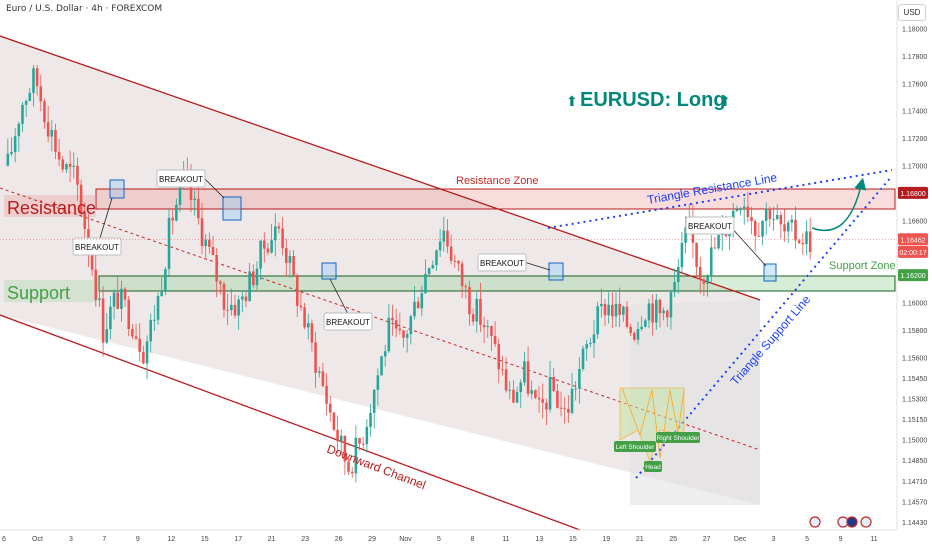  What do you see at coordinates (495, 199) in the screenshot?
I see `resistance-zone` at bounding box center [495, 199].